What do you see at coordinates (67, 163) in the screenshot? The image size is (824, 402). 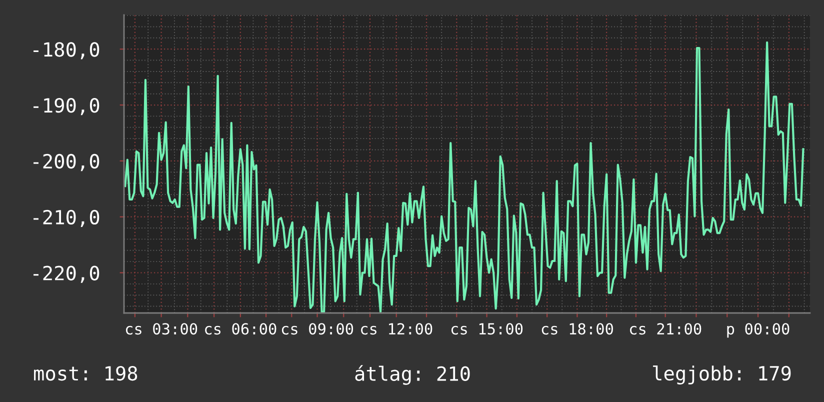 I see `y-tick-label: -200,0` at bounding box center [67, 163].